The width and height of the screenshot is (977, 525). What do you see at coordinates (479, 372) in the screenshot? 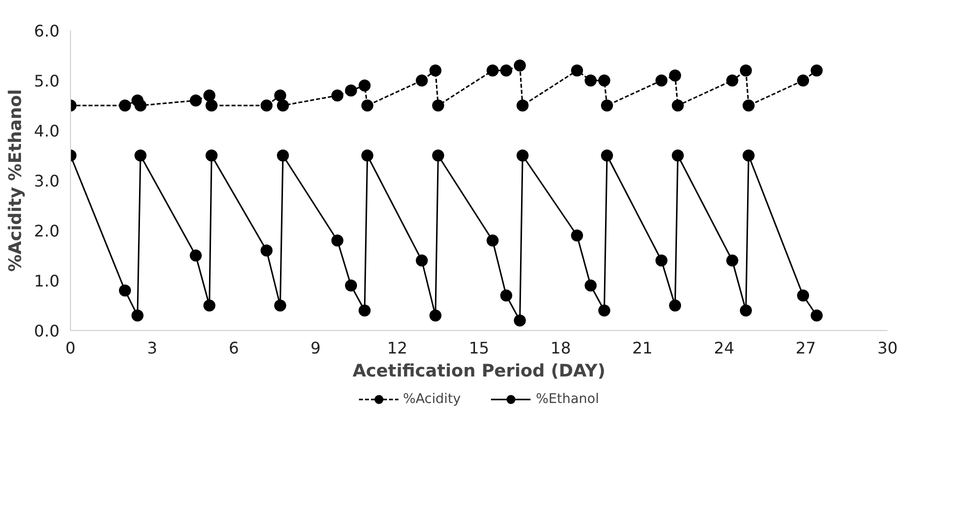
I see `x-axis-title: Acetification Period (DAY)` at bounding box center [479, 372].